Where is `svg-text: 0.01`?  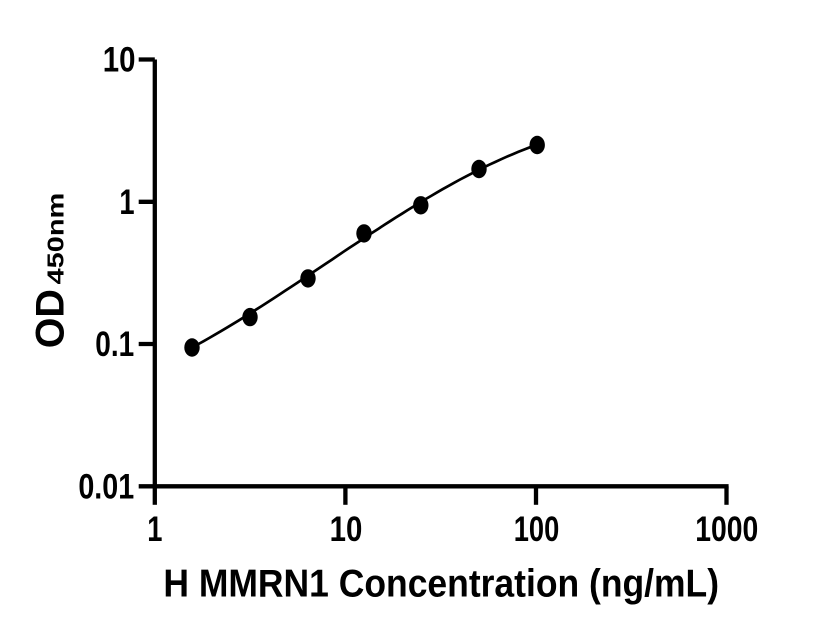
svg-text: 0.01 is located at coordinates (106, 486).